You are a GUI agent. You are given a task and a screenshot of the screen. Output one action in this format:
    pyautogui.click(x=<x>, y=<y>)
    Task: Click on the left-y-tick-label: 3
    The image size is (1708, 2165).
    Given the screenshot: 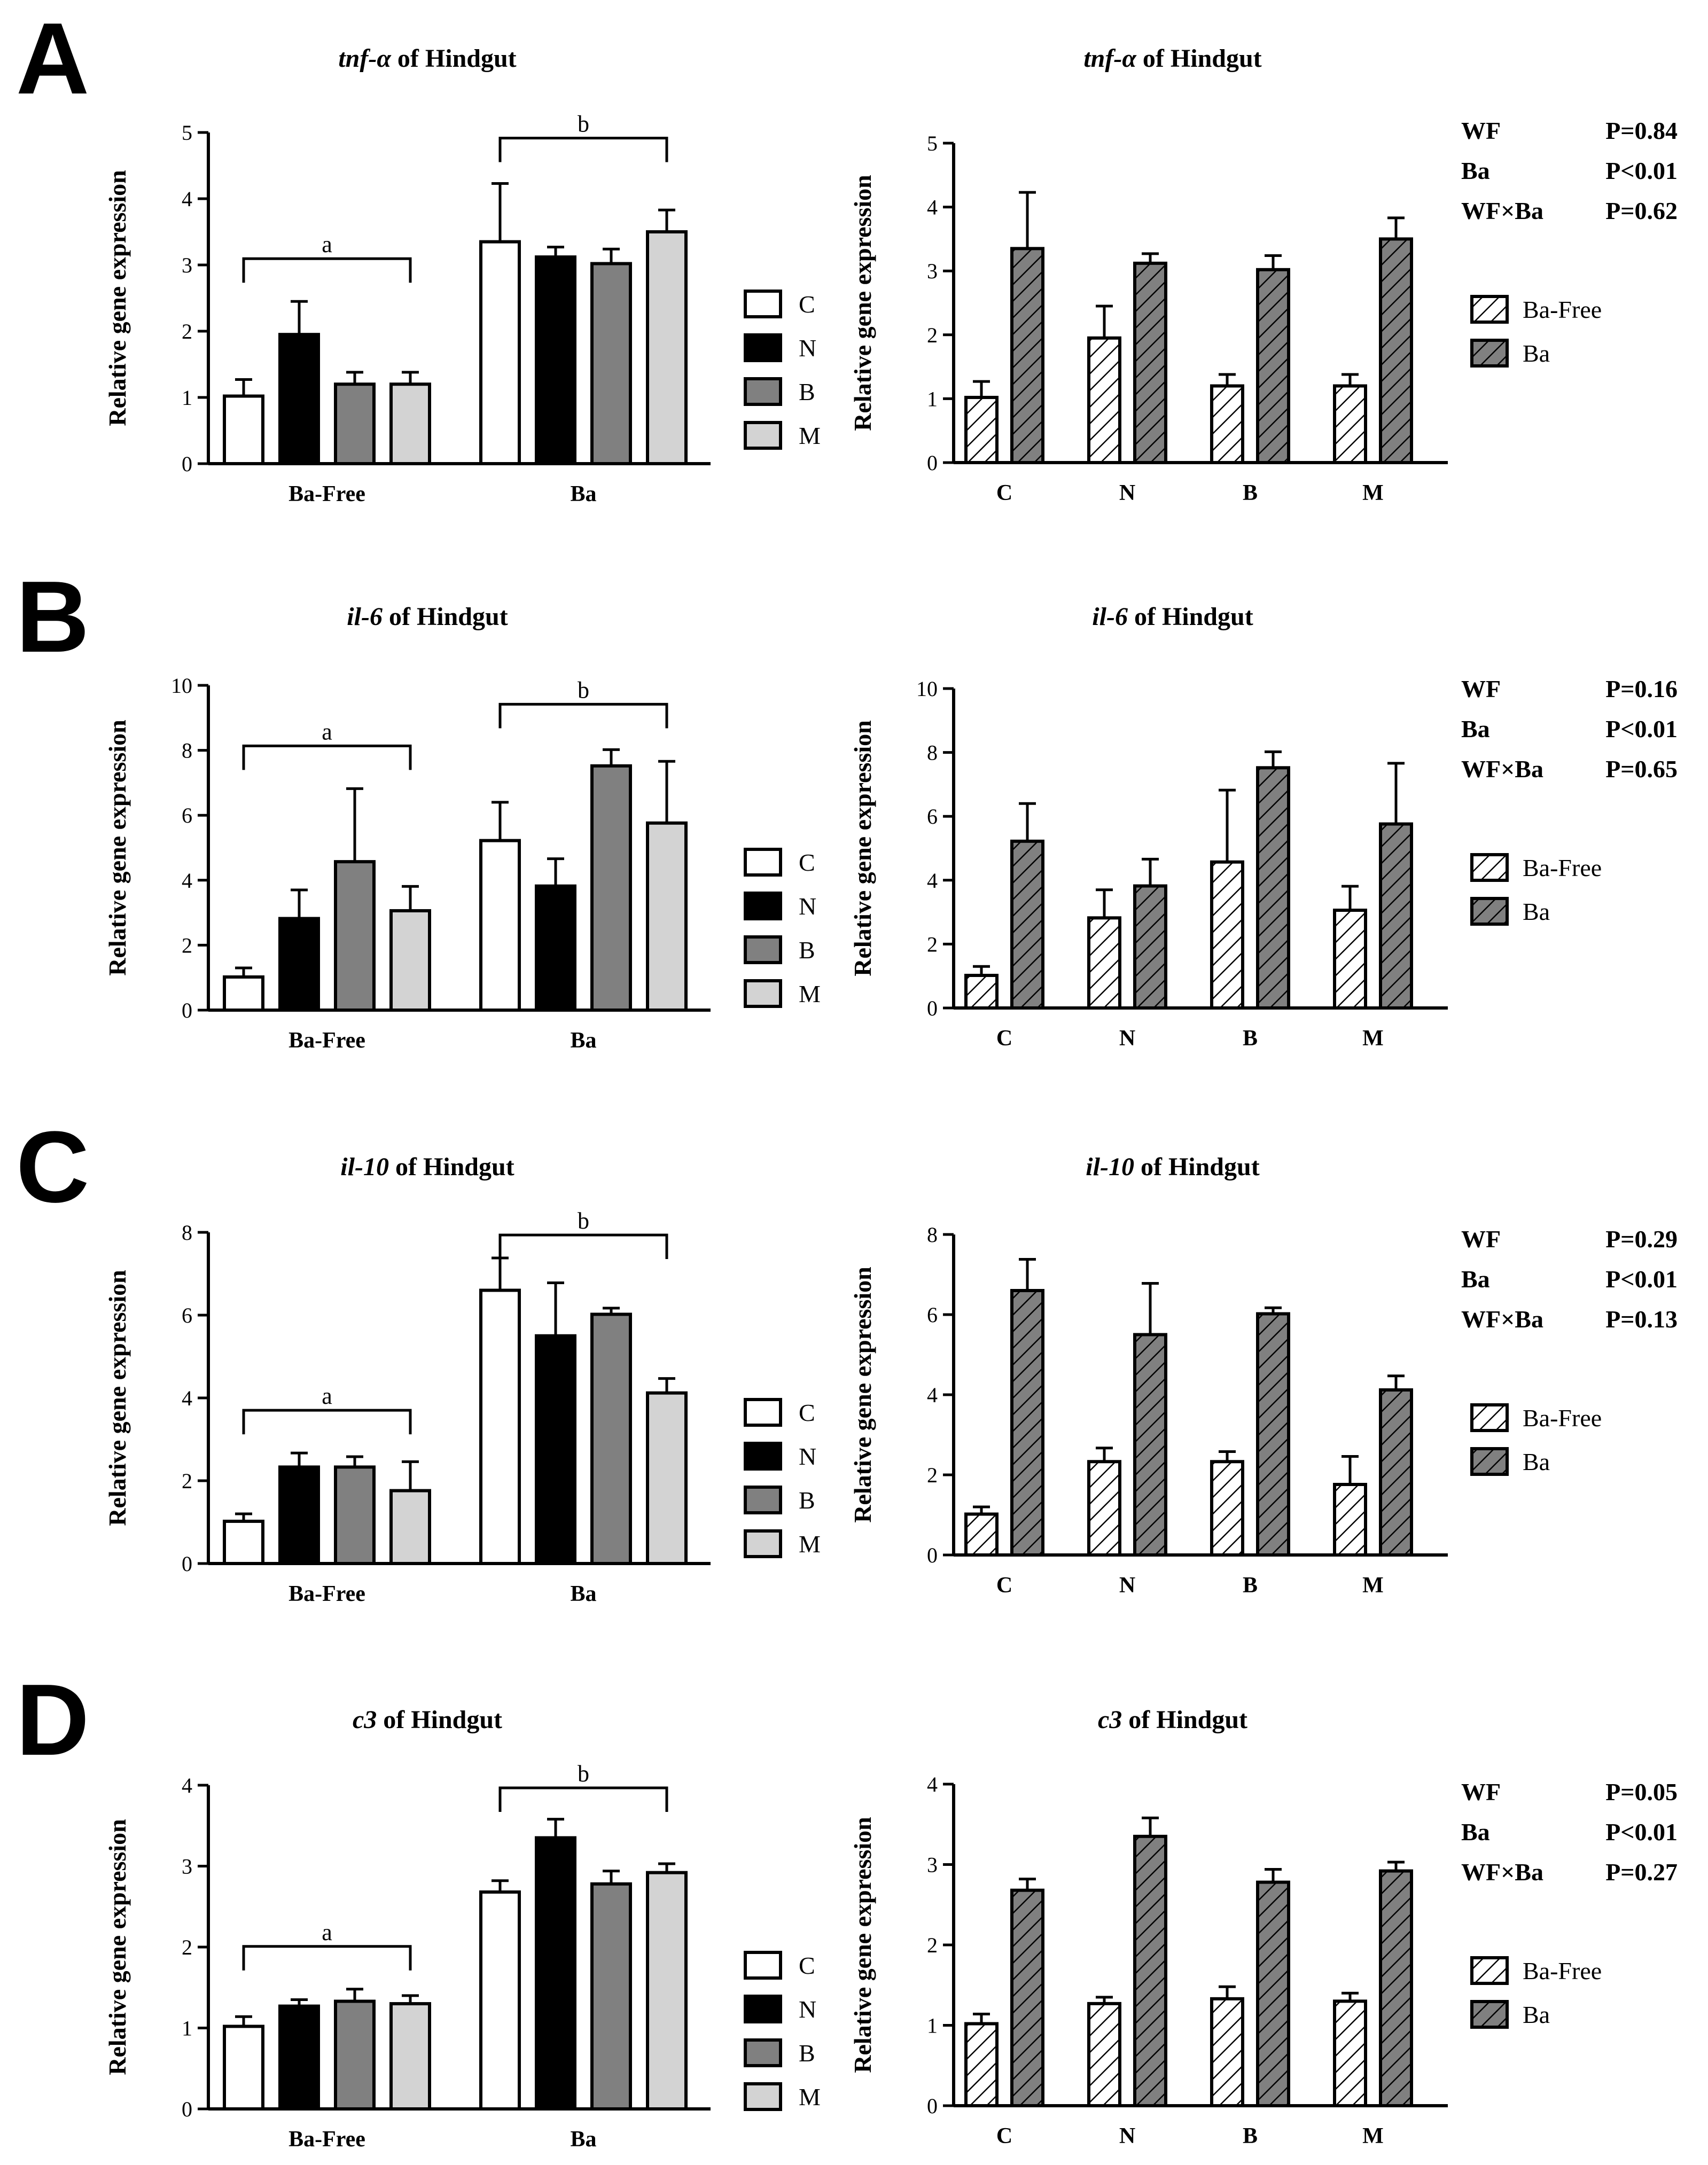 What is the action you would take?
    pyautogui.click(x=187, y=1867)
    